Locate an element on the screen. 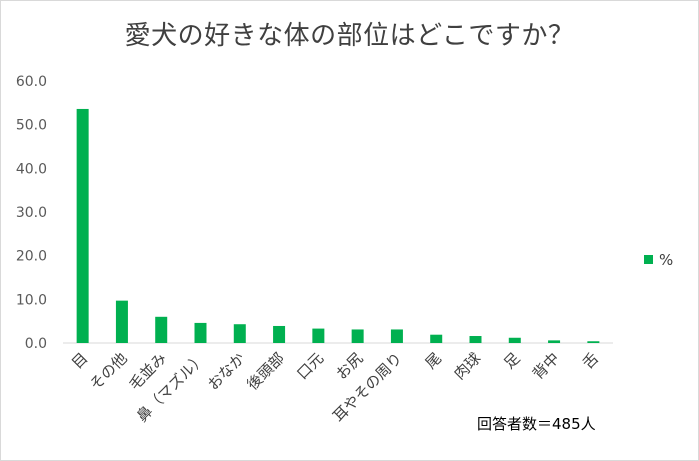  y-tick-label: 20.0 is located at coordinates (31, 257).